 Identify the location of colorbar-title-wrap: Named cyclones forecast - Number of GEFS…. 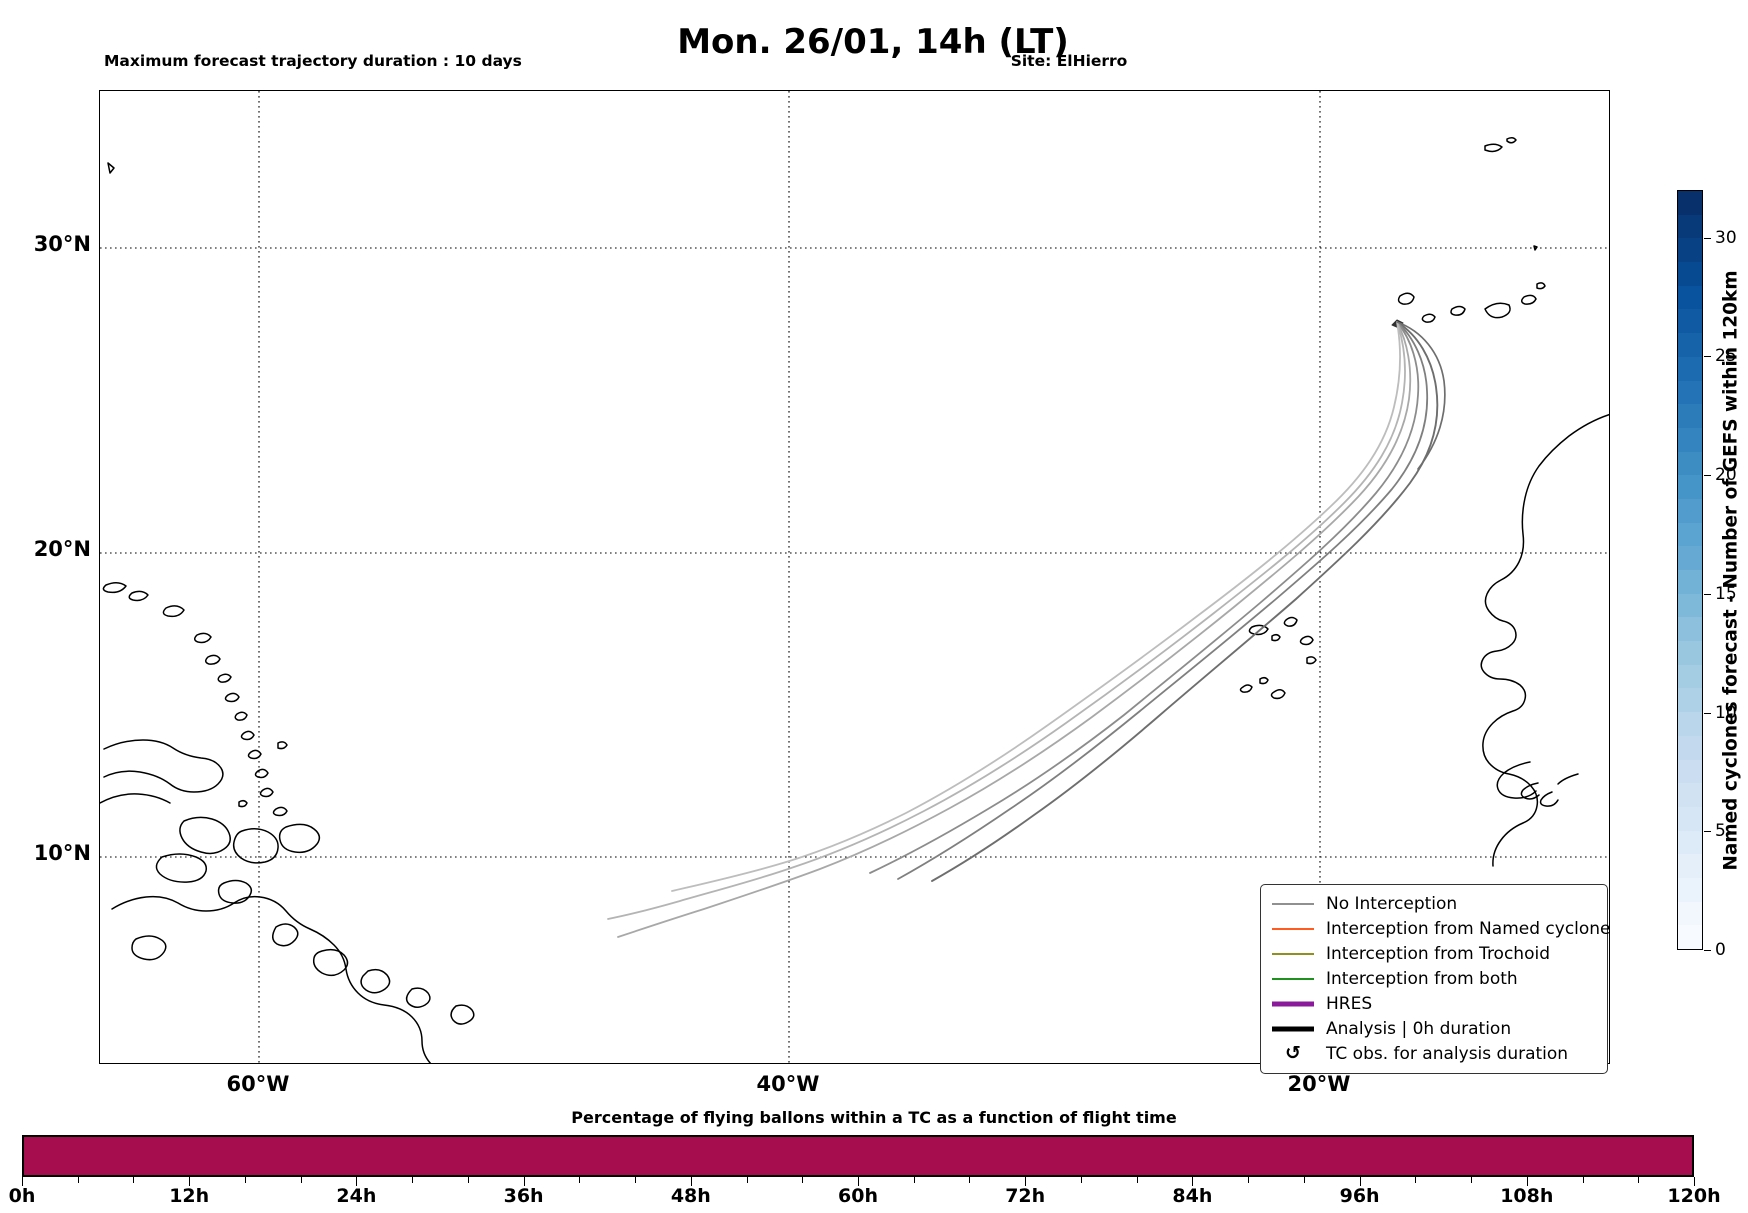
(1731, 570).